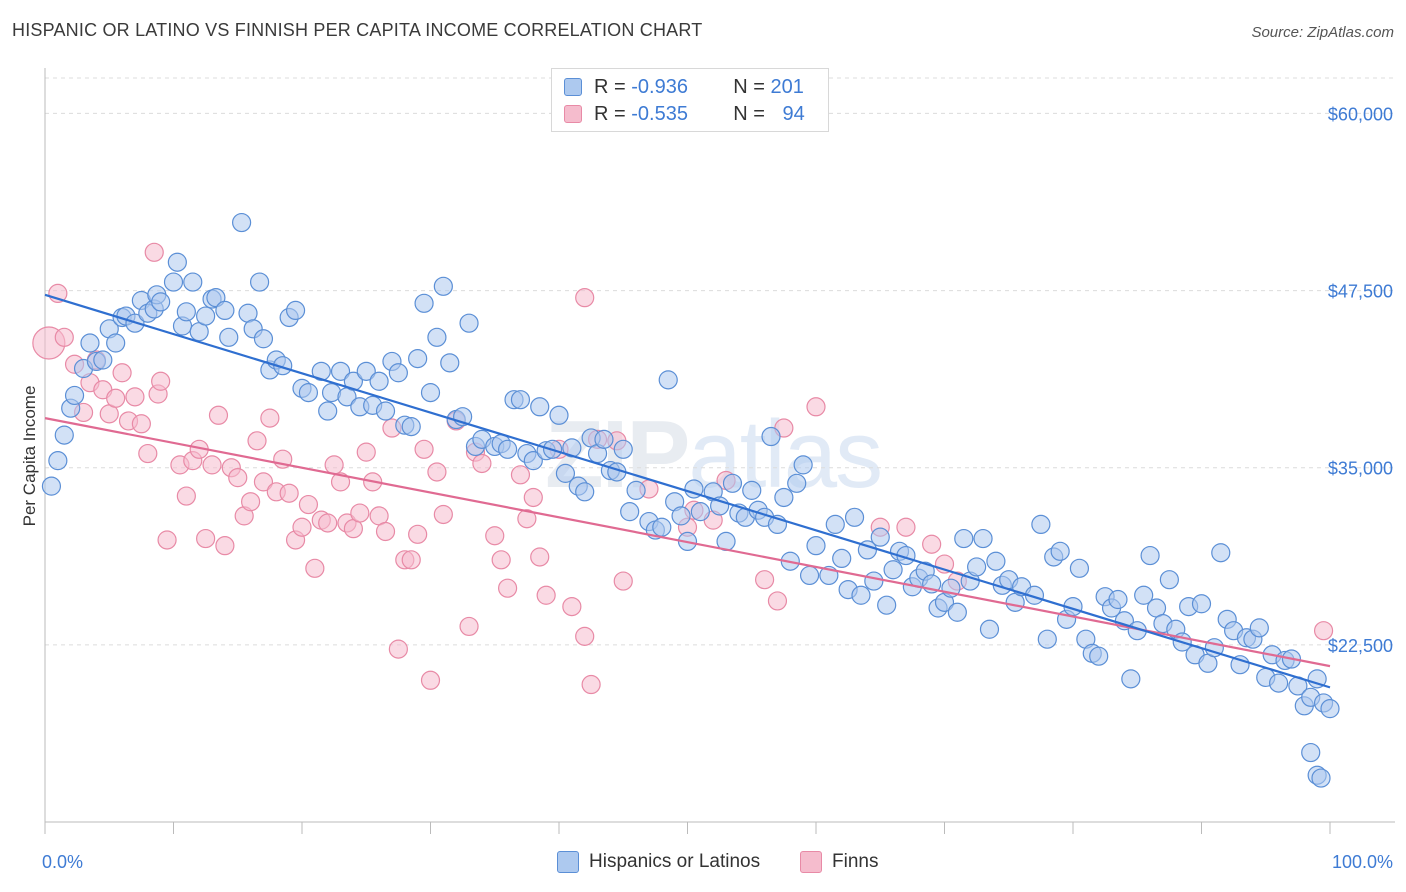  What do you see at coordinates (1362, 862) in the screenshot?
I see `x-tick-label: 100.0%` at bounding box center [1362, 862].